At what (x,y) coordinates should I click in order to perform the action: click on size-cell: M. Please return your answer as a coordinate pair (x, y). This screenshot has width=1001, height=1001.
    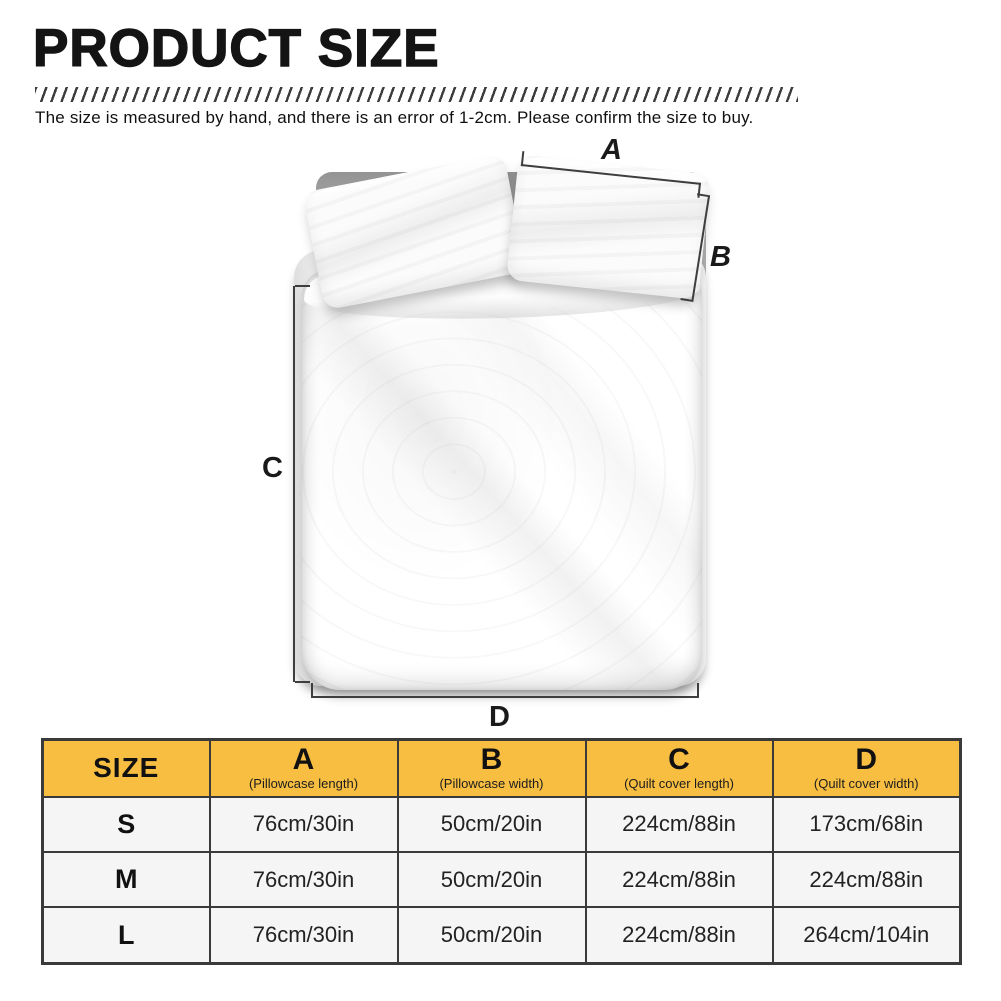
    Looking at the image, I should click on (126, 879).